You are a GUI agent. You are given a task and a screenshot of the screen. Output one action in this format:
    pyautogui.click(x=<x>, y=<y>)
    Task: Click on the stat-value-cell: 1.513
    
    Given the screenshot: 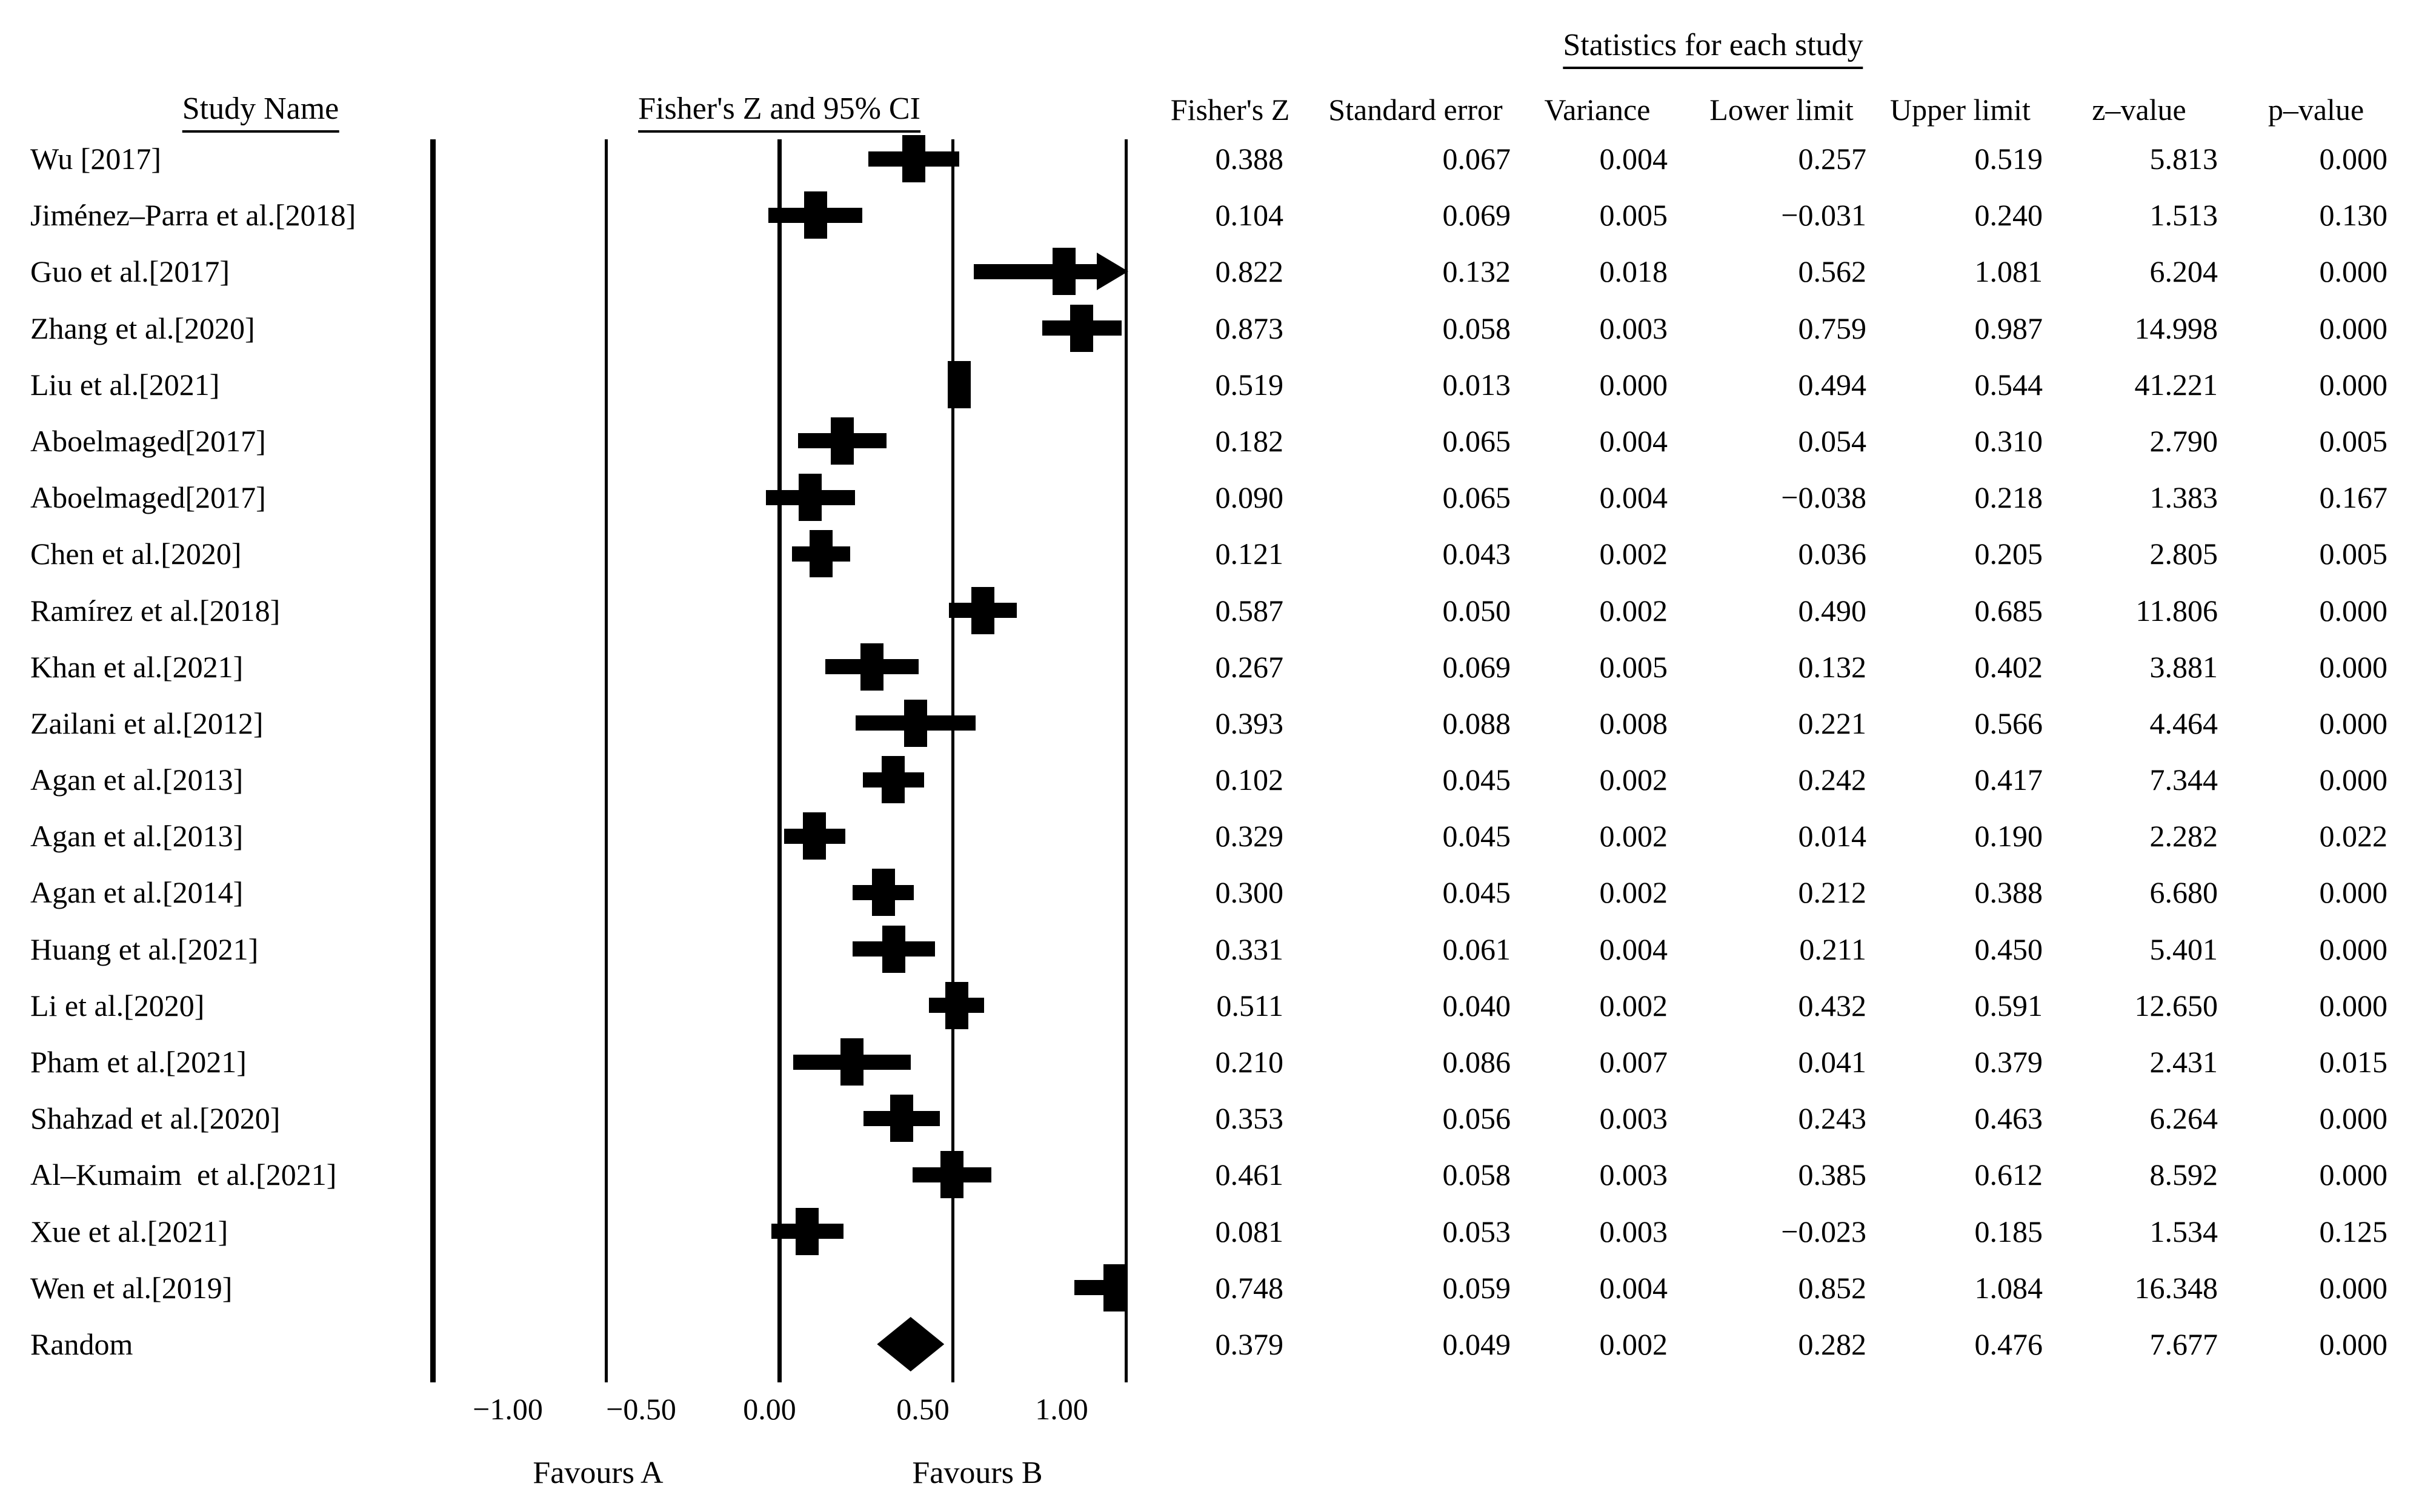 What is the action you would take?
    pyautogui.click(x=2183, y=215)
    